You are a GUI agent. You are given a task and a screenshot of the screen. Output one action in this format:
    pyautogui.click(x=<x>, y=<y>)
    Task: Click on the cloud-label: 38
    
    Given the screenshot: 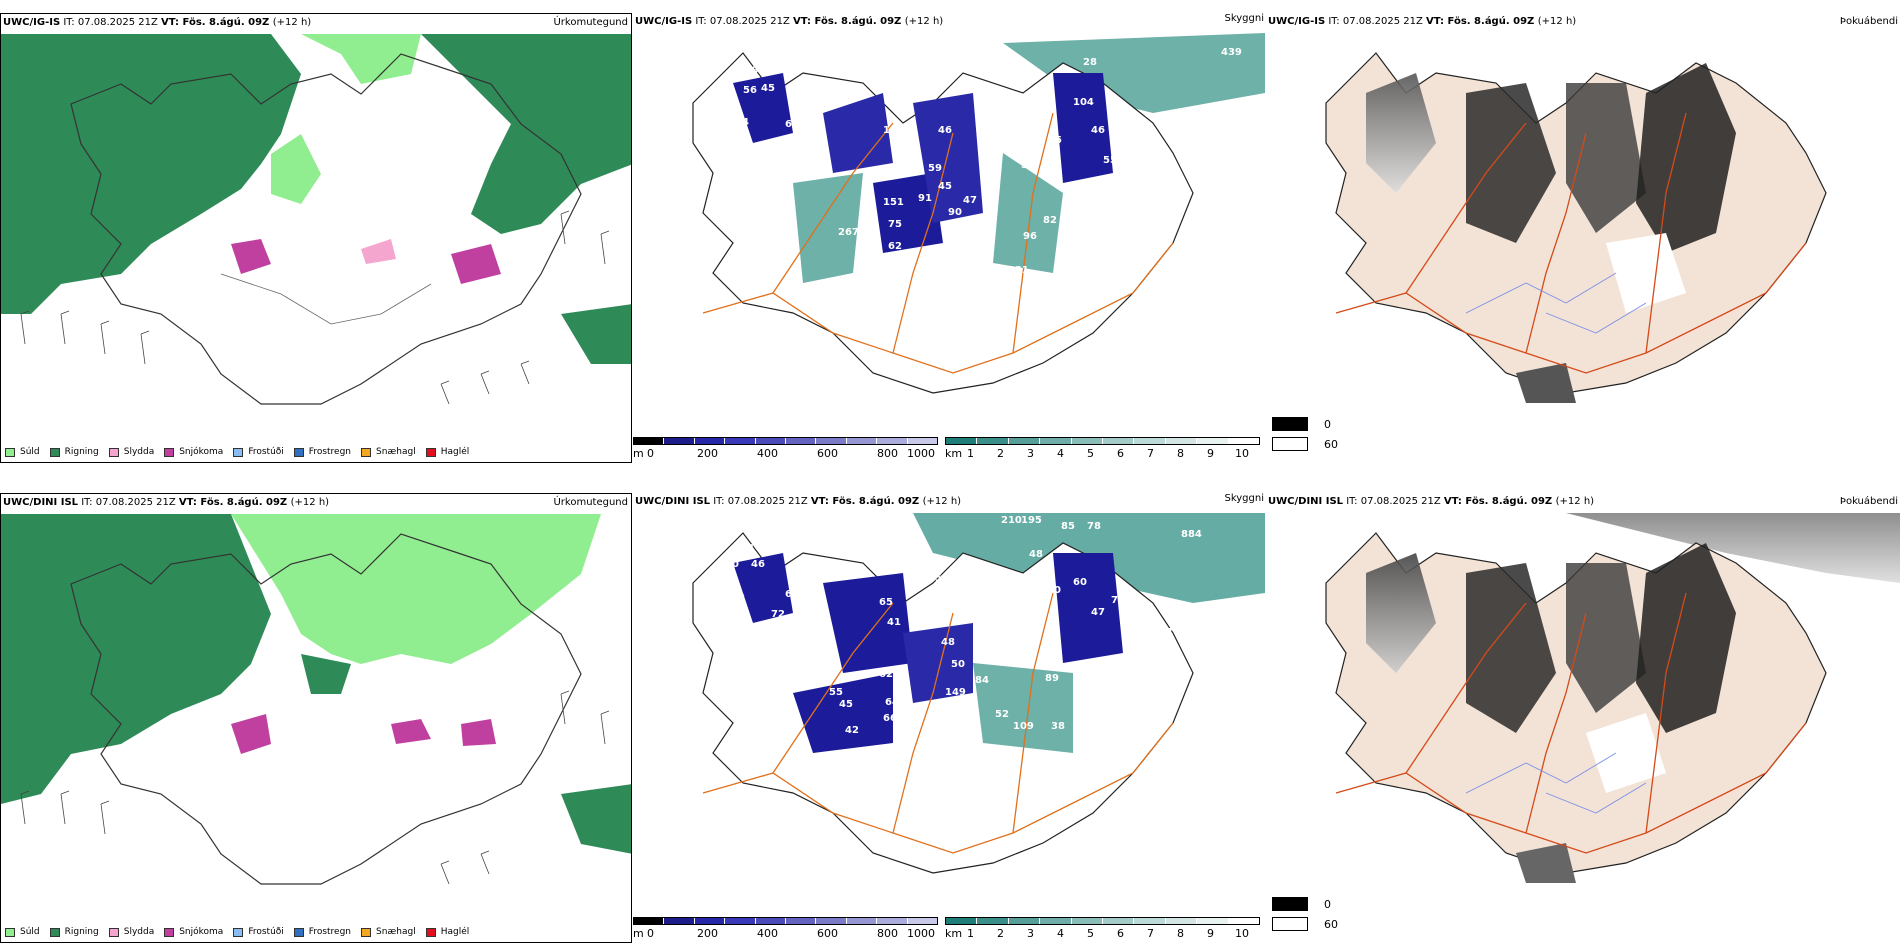 What is the action you would take?
    pyautogui.click(x=1058, y=726)
    